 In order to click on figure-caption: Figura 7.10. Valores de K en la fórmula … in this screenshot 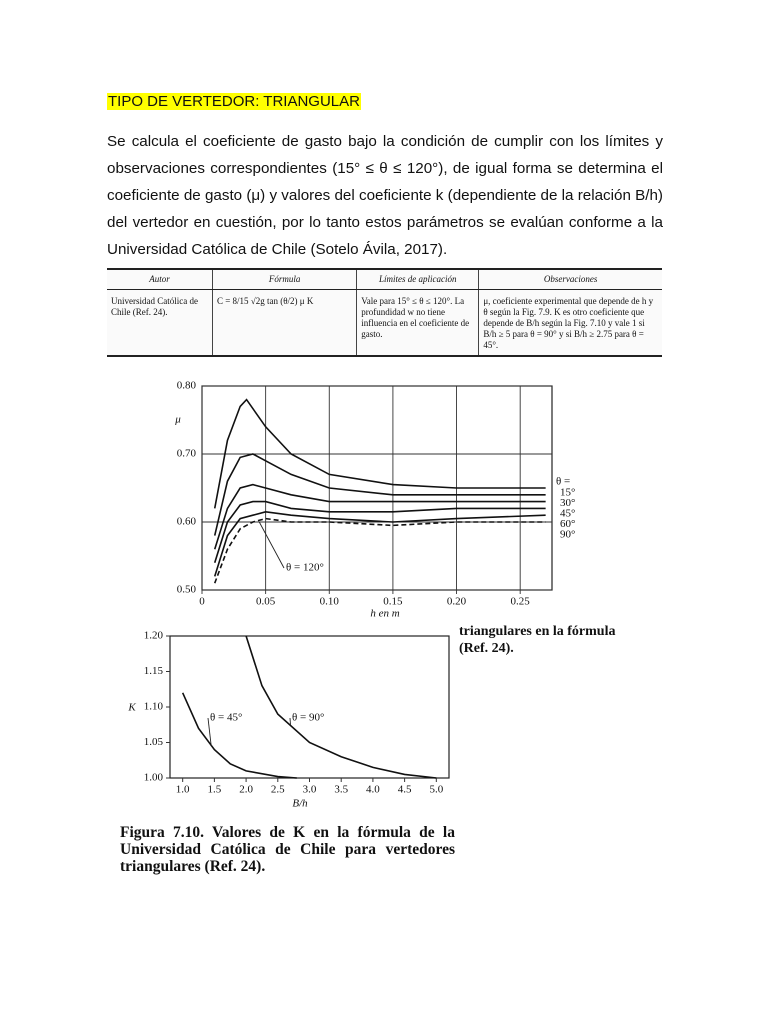, I will do `click(287, 849)`.